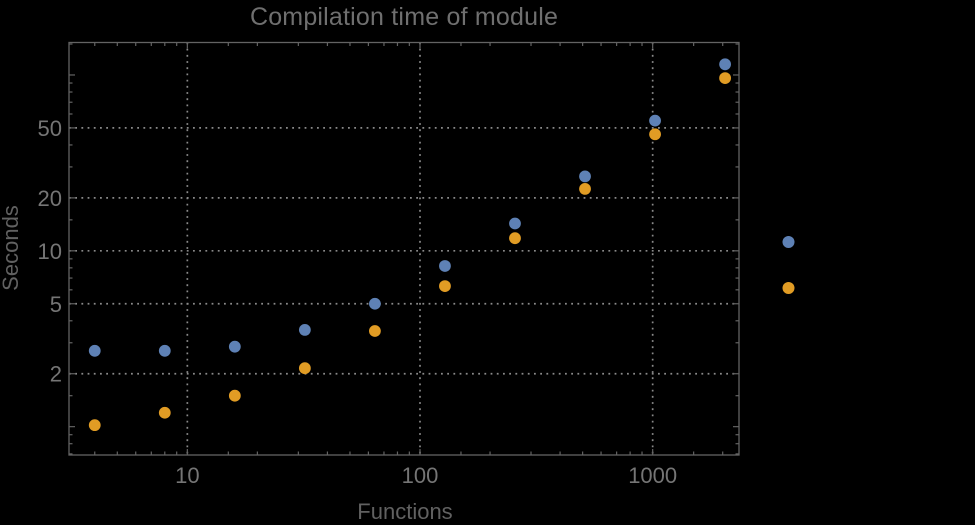 Image resolution: width=975 pixels, height=525 pixels. I want to click on x-tick-label-10: 10, so click(187, 475).